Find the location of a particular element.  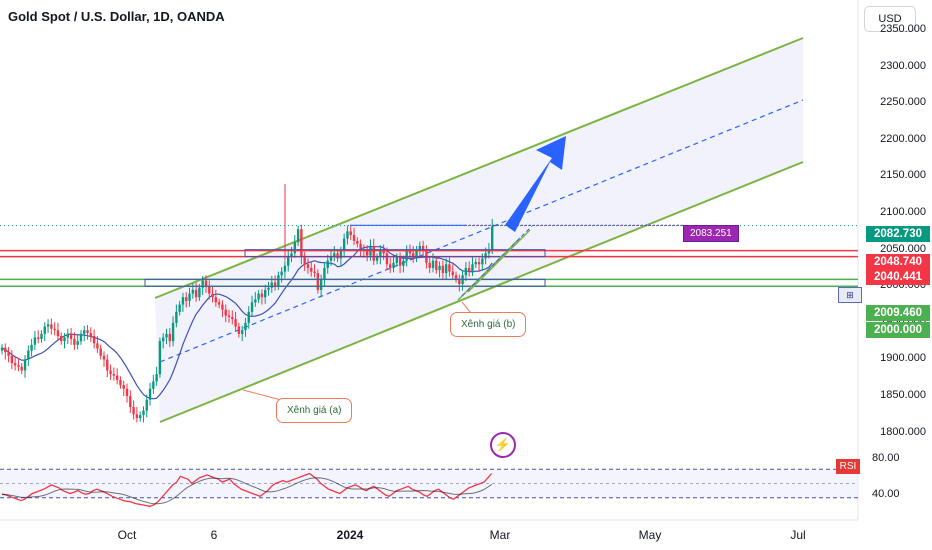

mini-channel-line is located at coordinates (499, 261).